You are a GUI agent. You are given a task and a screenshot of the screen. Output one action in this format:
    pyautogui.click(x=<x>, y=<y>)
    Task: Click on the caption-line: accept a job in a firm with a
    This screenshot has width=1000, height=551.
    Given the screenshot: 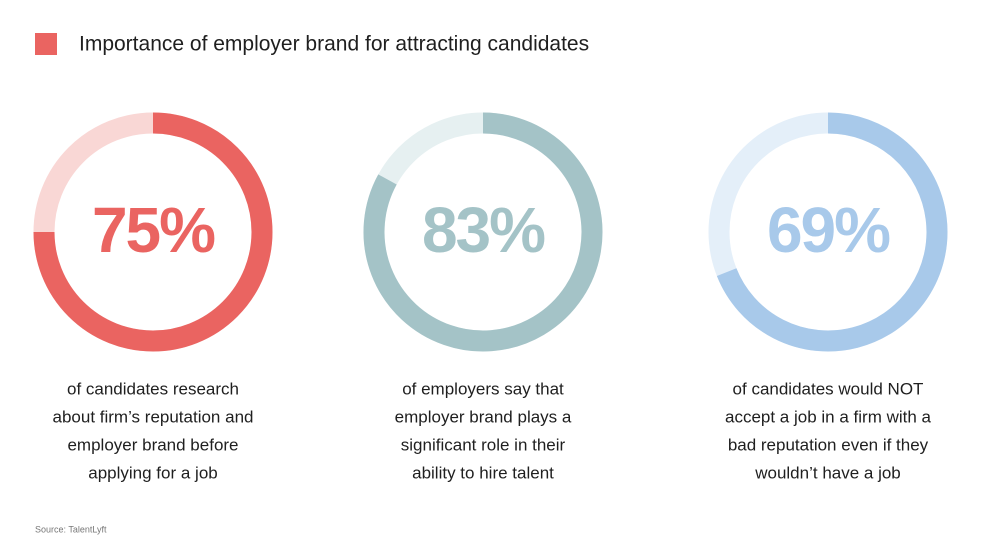 What is the action you would take?
    pyautogui.click(x=828, y=416)
    